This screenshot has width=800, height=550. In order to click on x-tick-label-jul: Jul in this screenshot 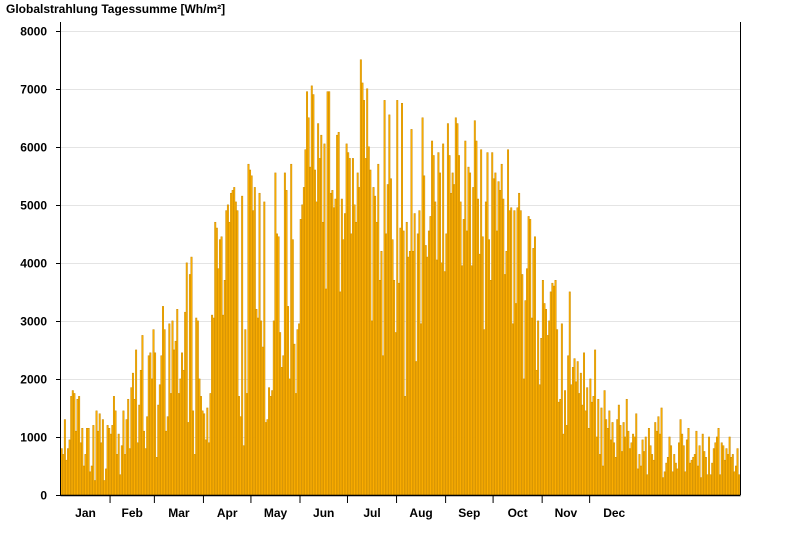, I will do `click(371, 513)`.